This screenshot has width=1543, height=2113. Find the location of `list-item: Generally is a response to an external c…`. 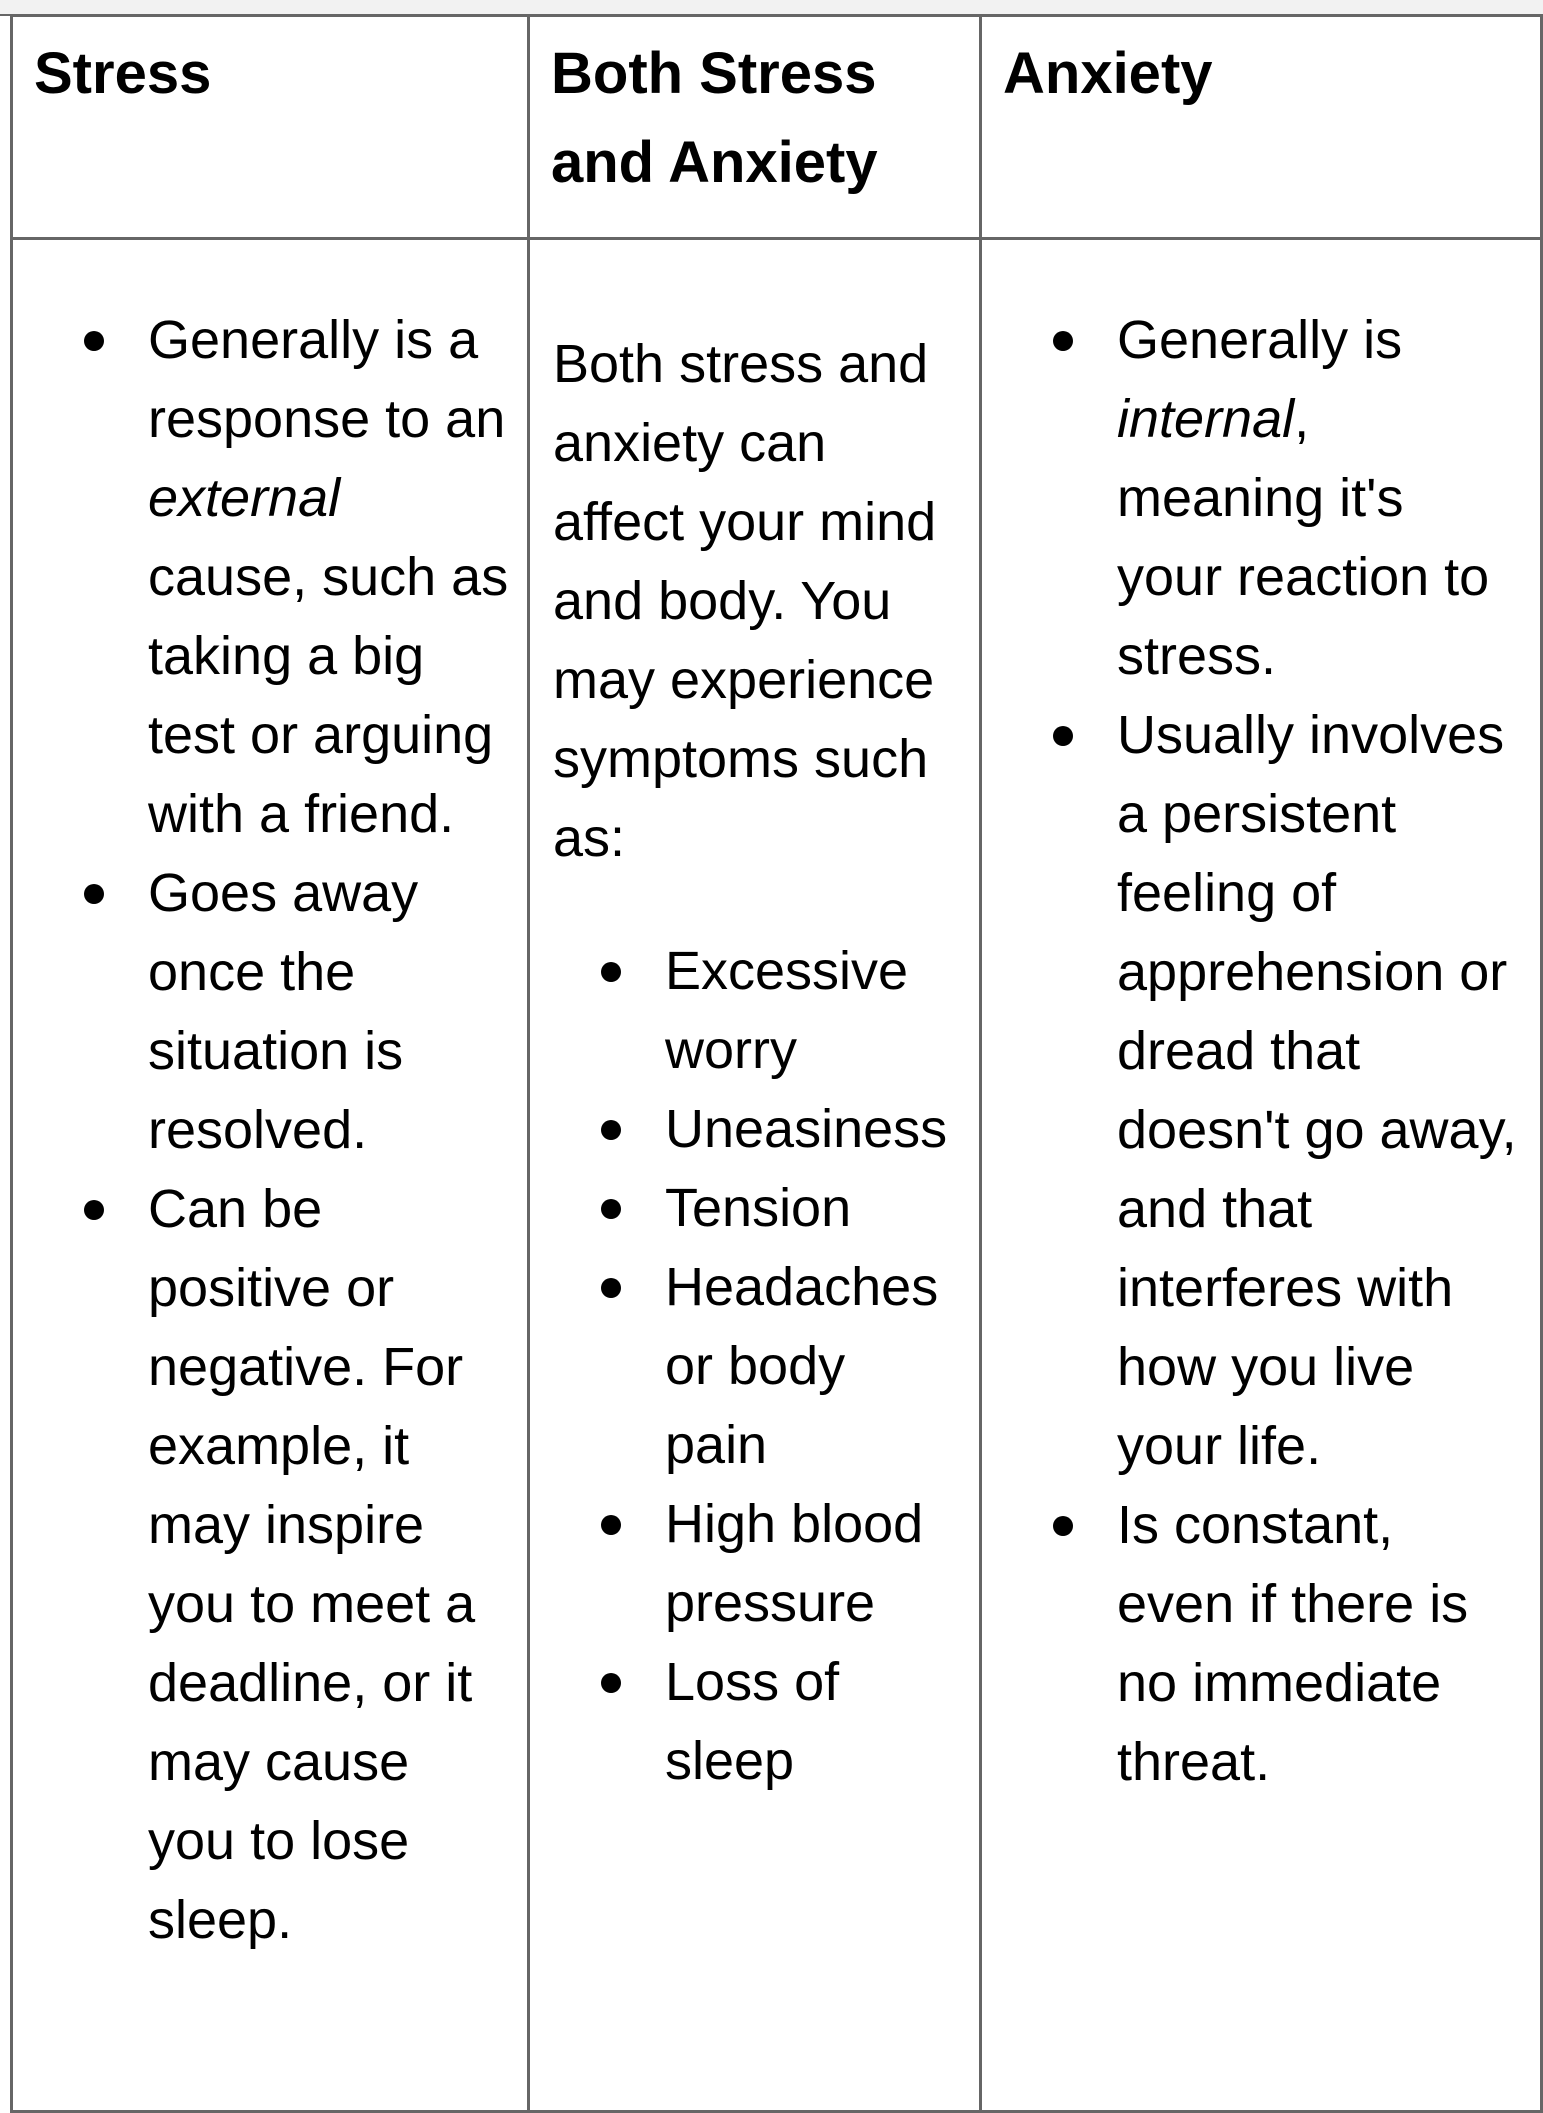

list-item: Generally is a response to an external c… is located at coordinates (296, 577).